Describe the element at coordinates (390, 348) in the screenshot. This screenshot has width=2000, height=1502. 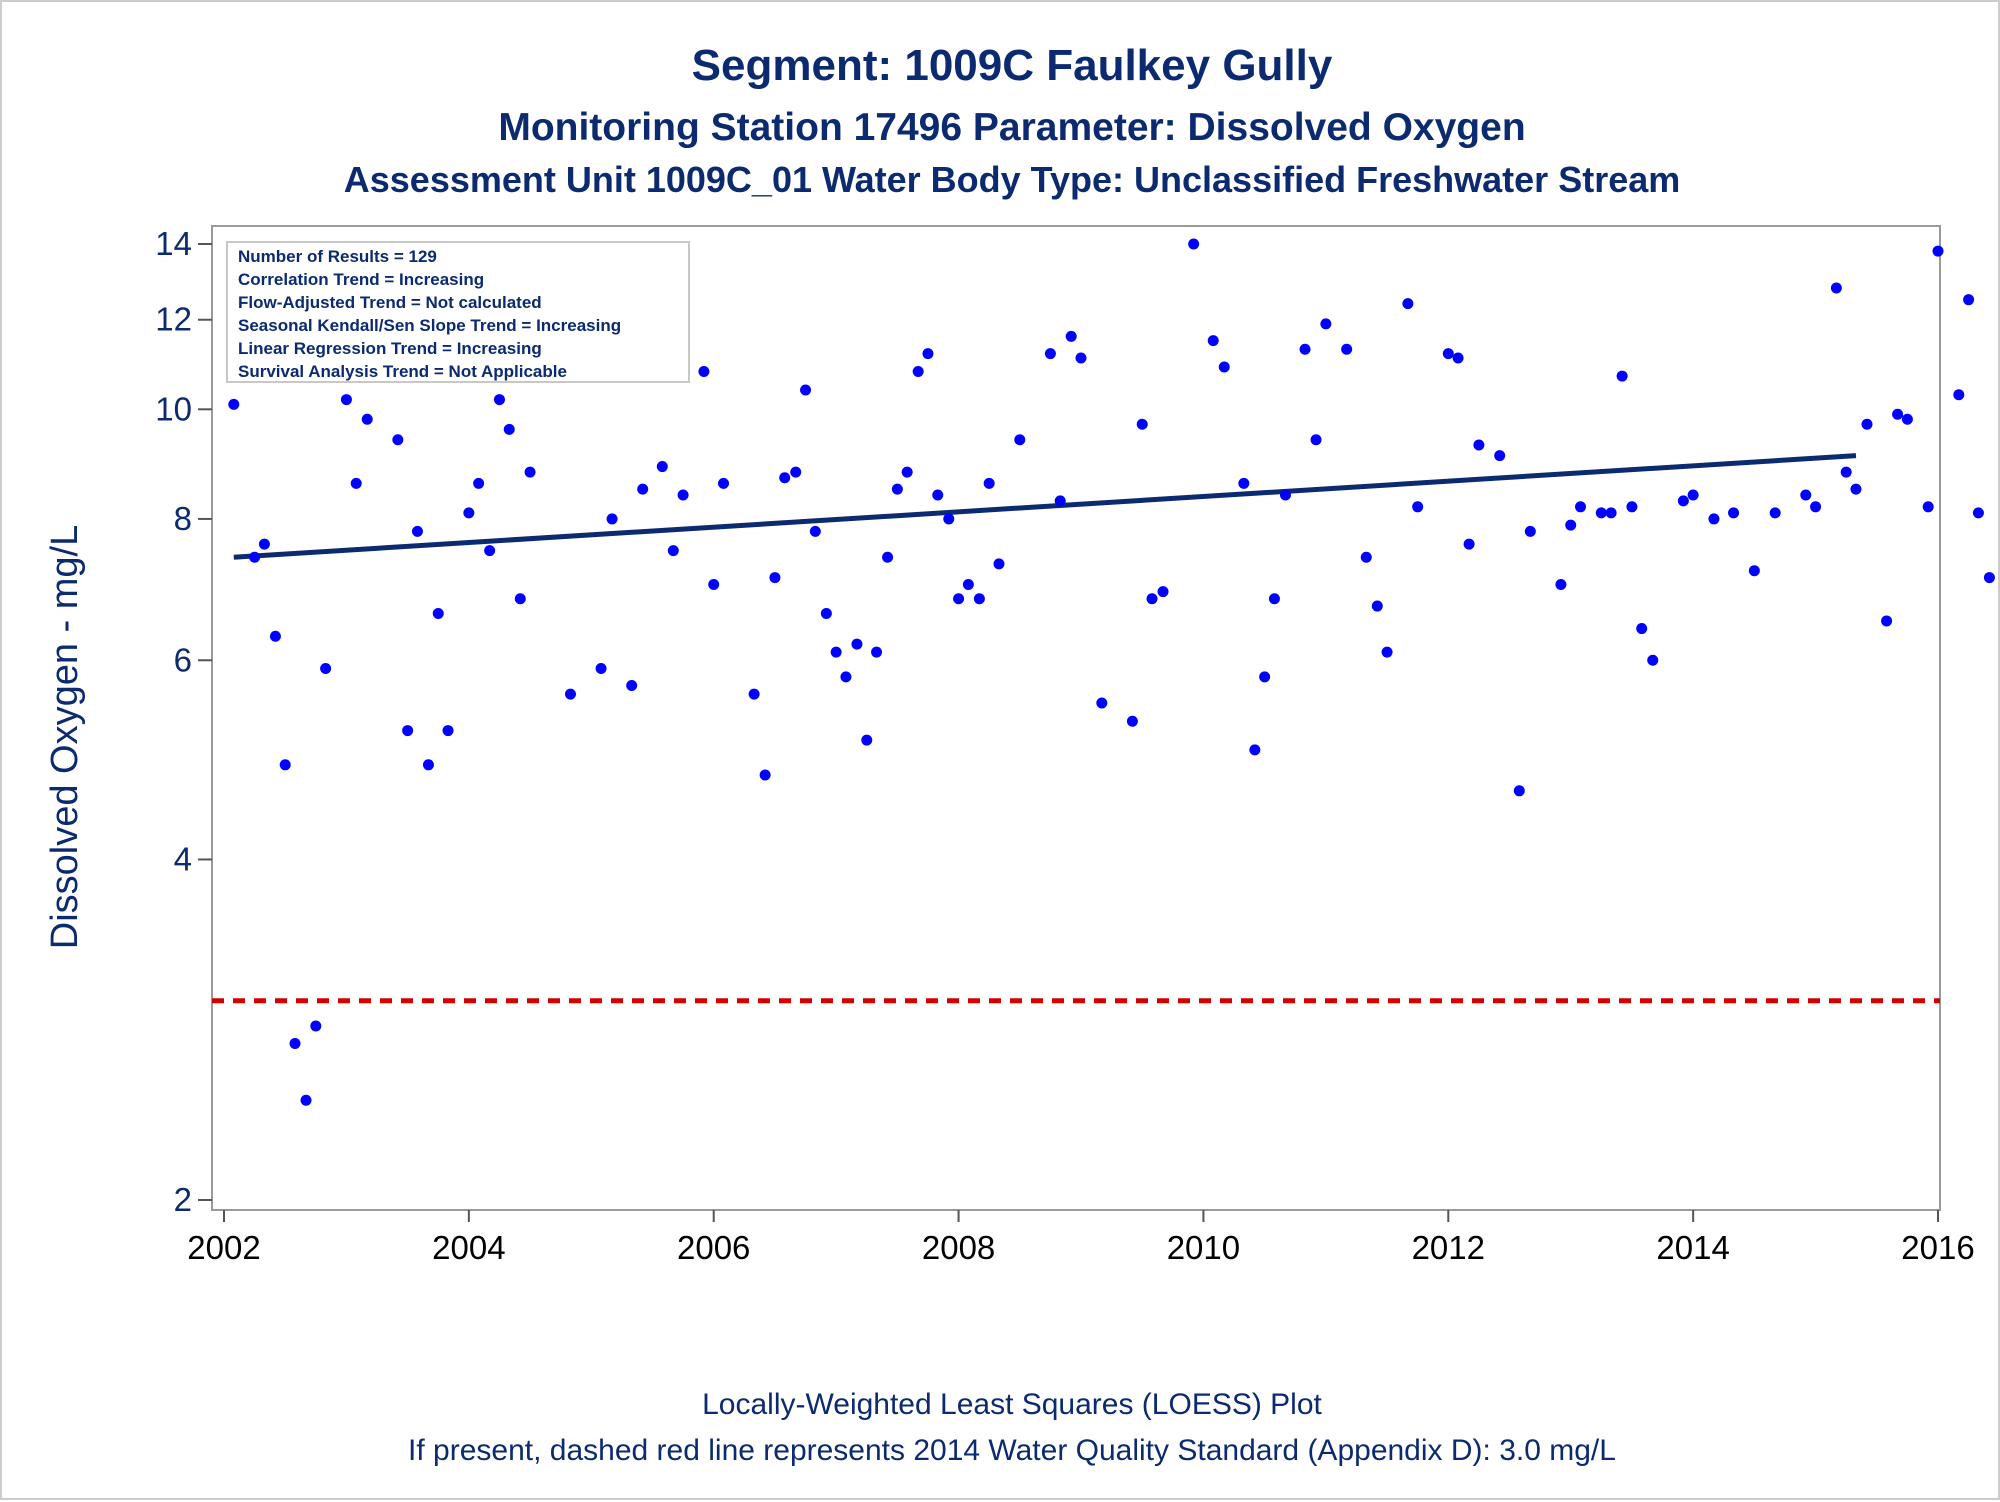
I see `inset-line-regression: Linear Regression Trend = Increasing` at that location.